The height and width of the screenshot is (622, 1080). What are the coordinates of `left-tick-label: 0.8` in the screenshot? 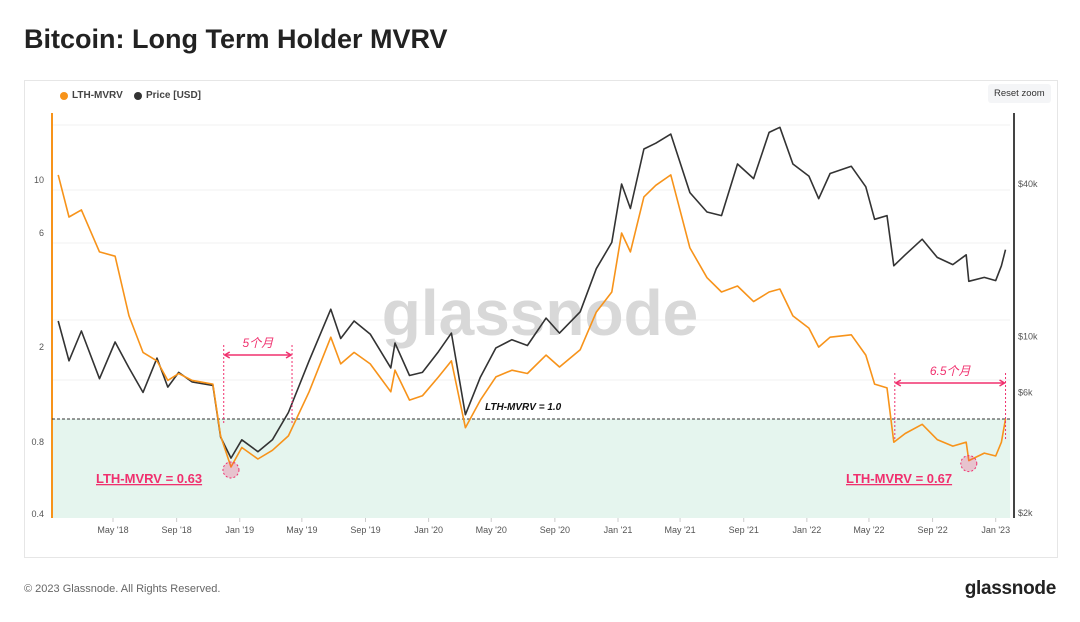 It's located at (37, 442).